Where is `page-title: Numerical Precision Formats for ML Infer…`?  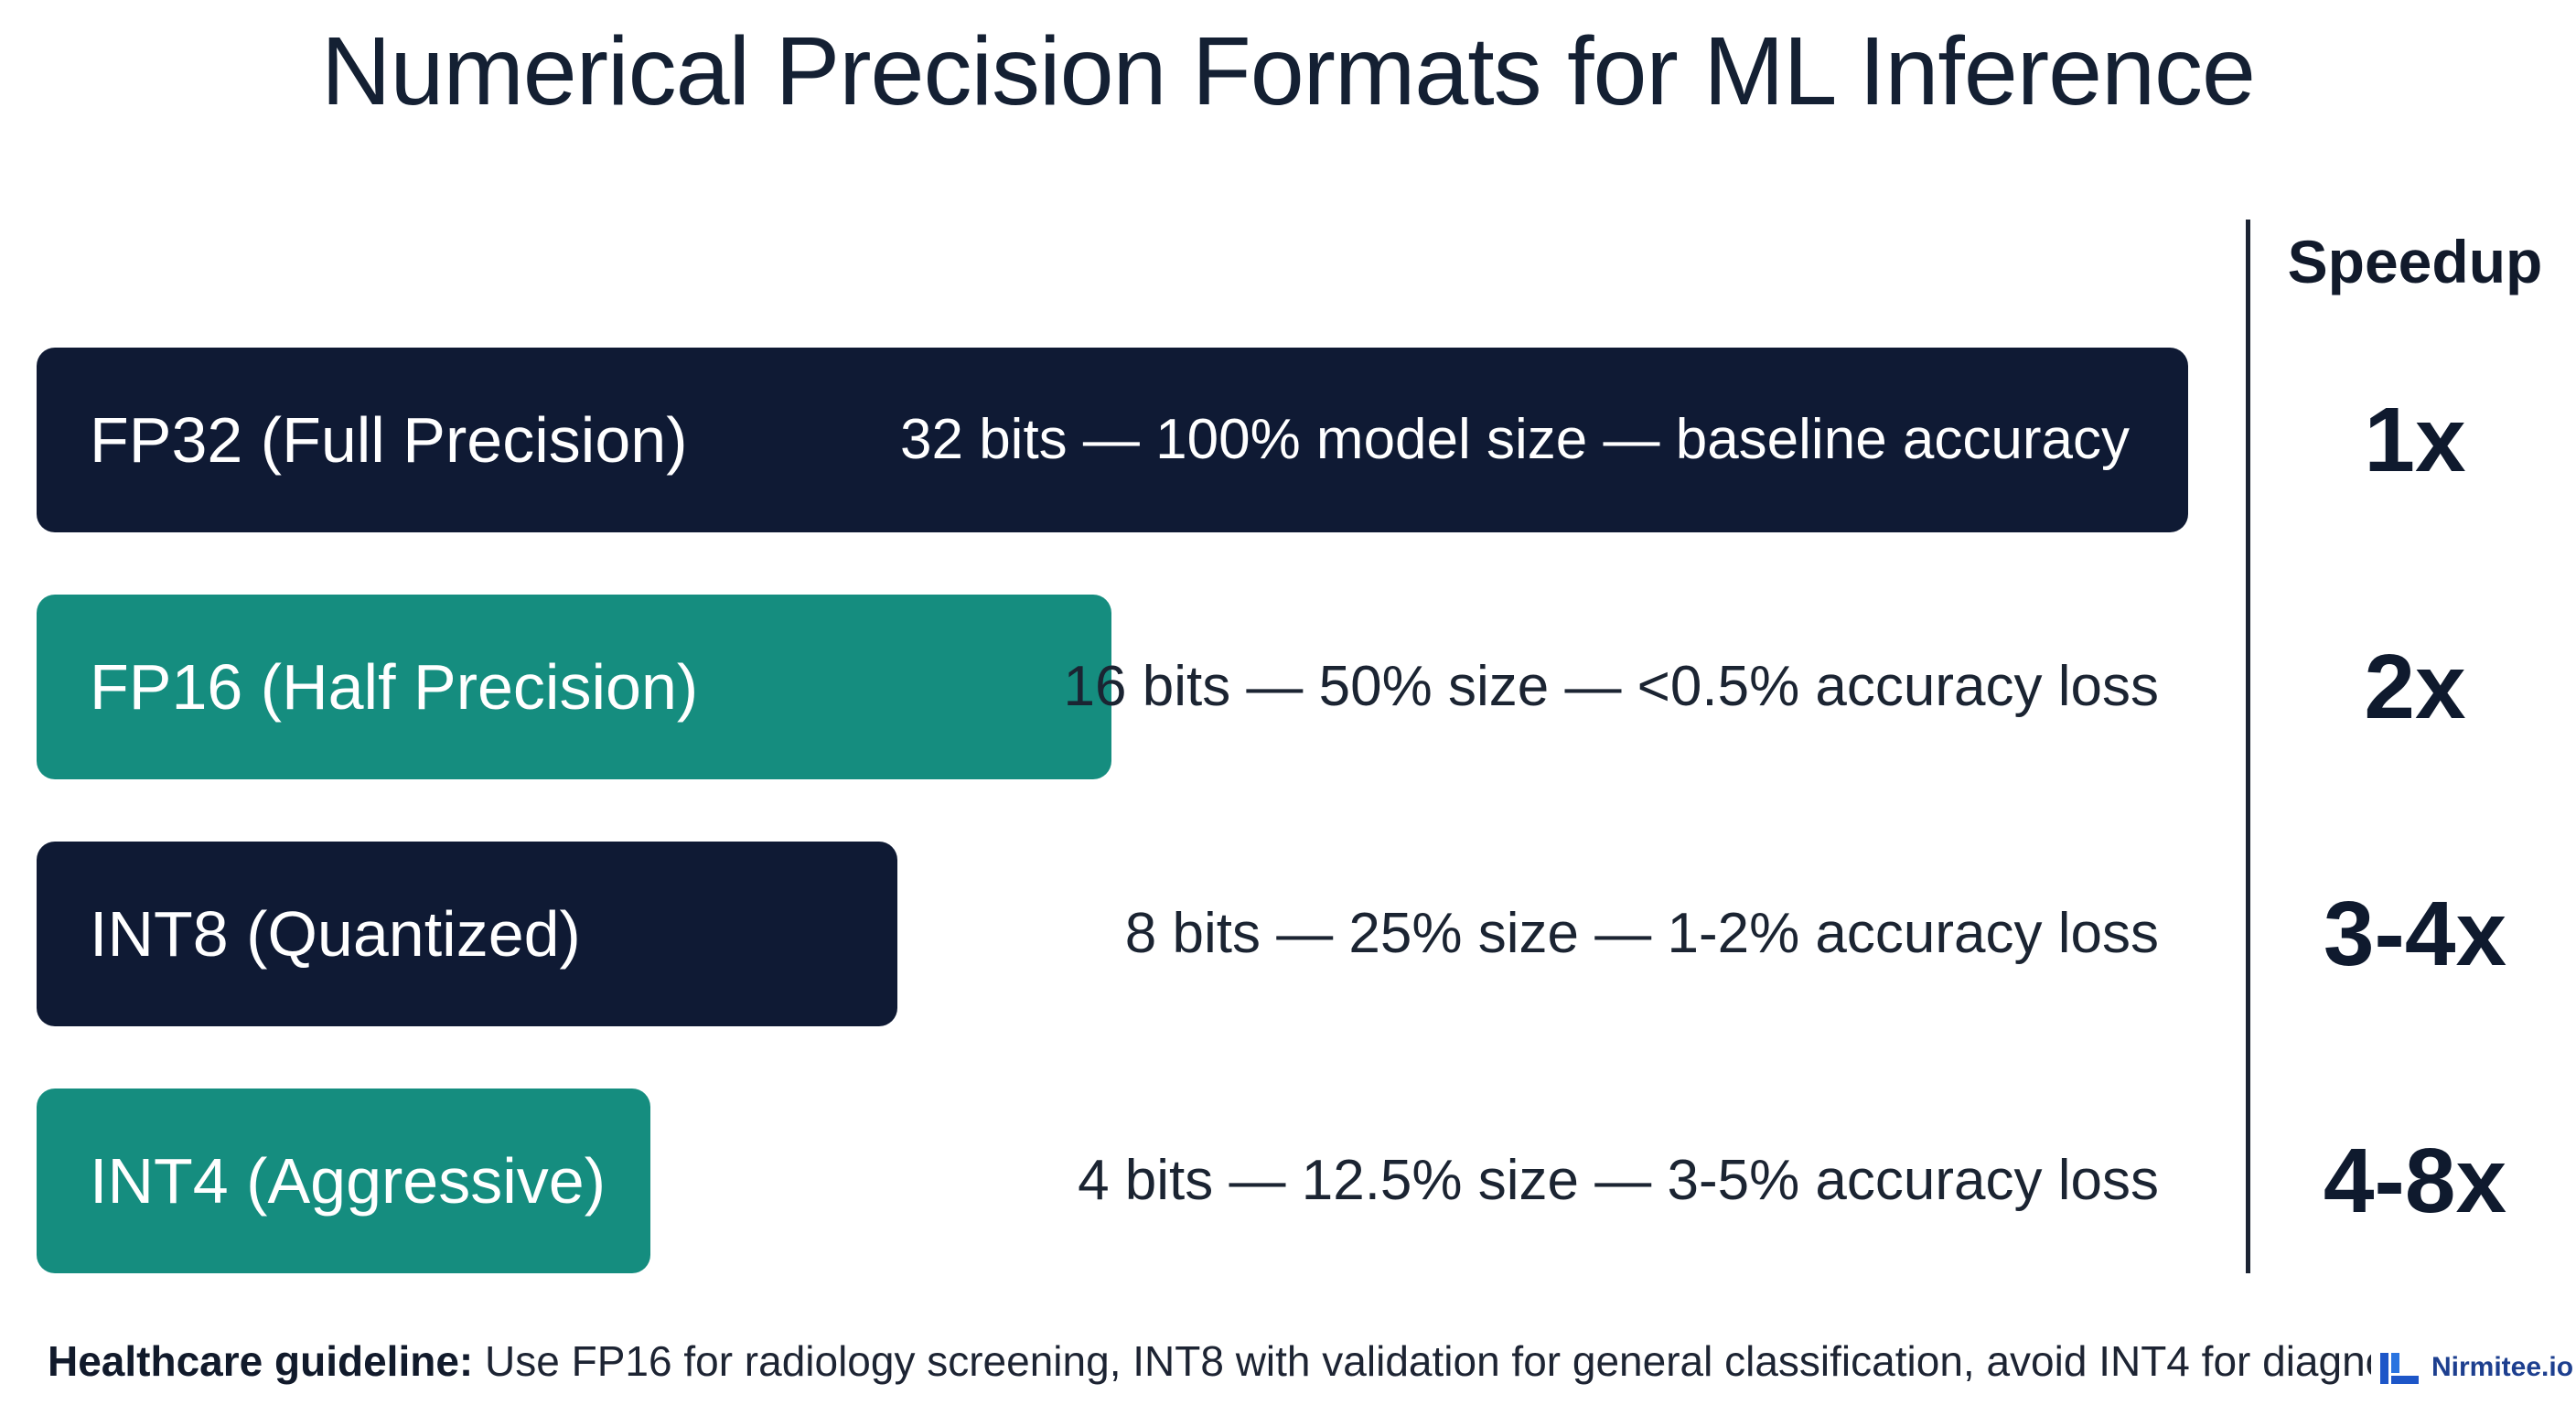 page-title: Numerical Precision Formats for ML Infer… is located at coordinates (1288, 71).